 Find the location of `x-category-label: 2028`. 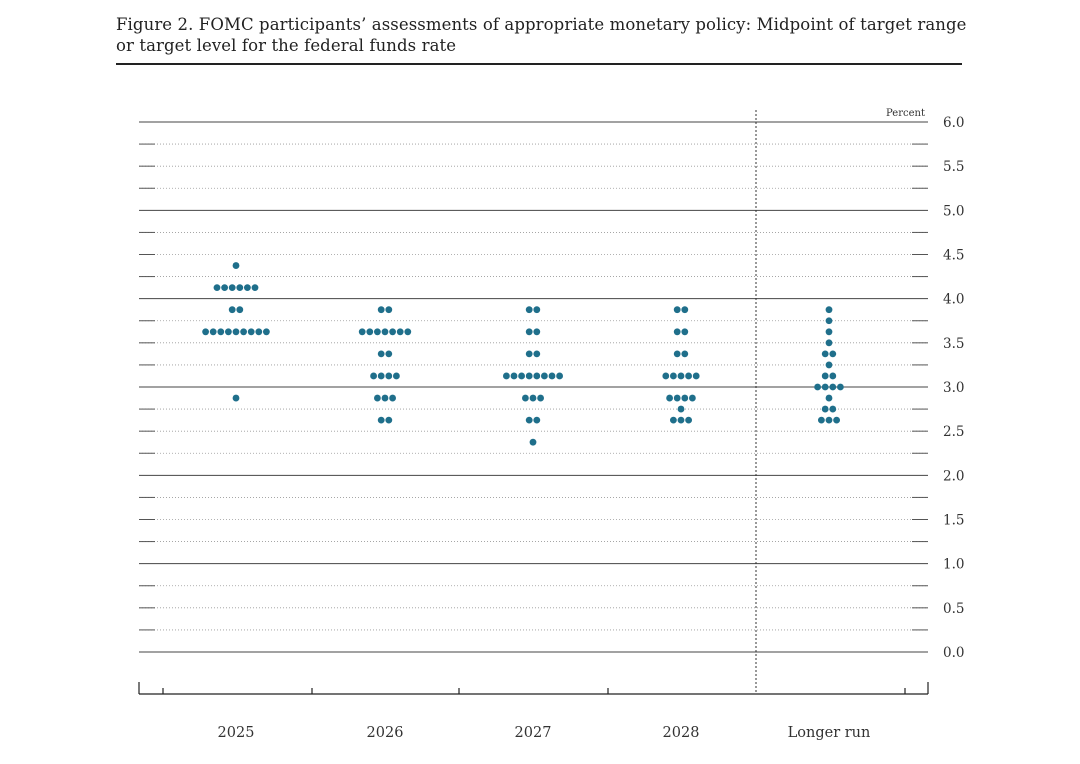

x-category-label: 2028 is located at coordinates (681, 733).